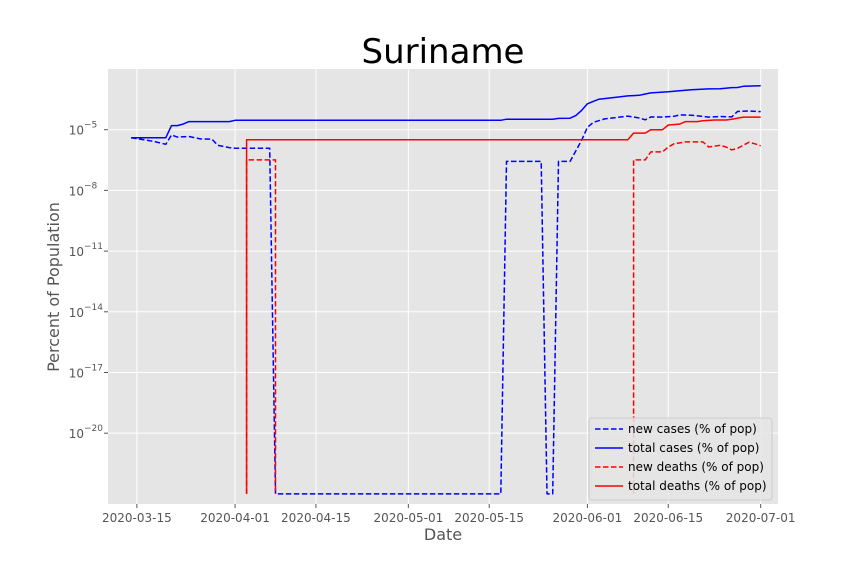  I want to click on x-tick-label: 2020-06-01, so click(588, 518).